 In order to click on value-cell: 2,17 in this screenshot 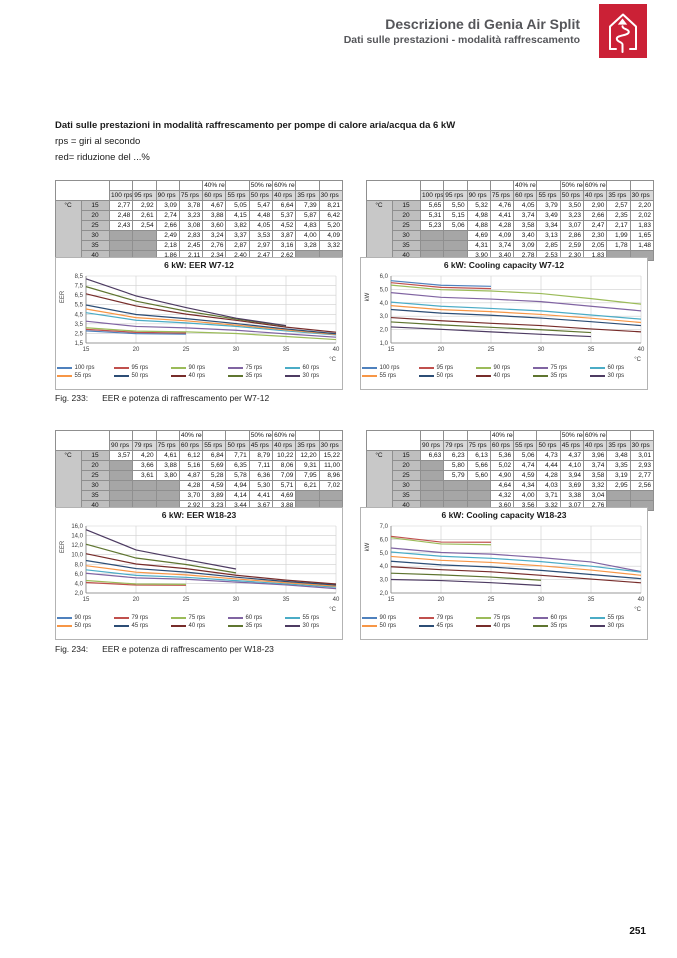, I will do `click(618, 225)`.